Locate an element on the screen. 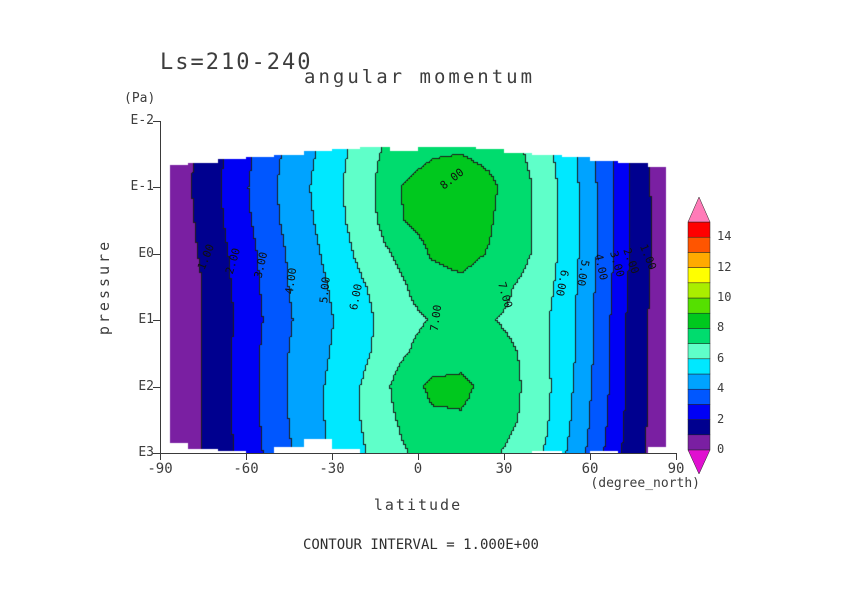 This screenshot has height=595, width=842. colorbar-tick-label: 4 is located at coordinates (721, 388).